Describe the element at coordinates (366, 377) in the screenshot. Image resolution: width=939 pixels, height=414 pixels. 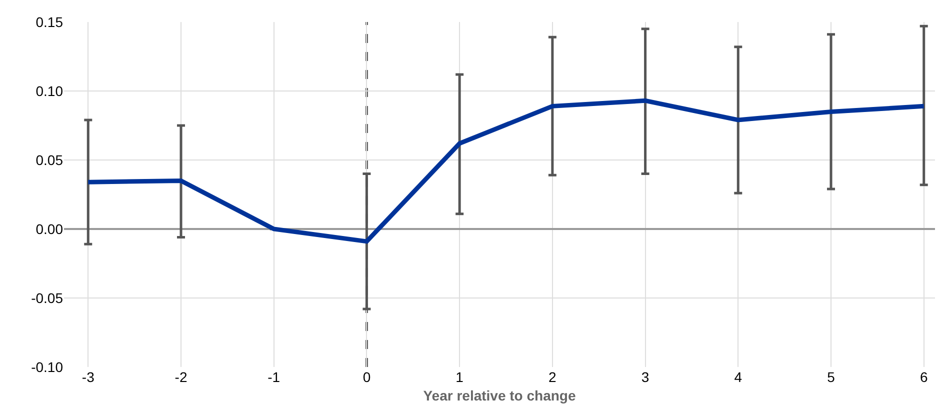
I see `x-tick-label: 0` at that location.